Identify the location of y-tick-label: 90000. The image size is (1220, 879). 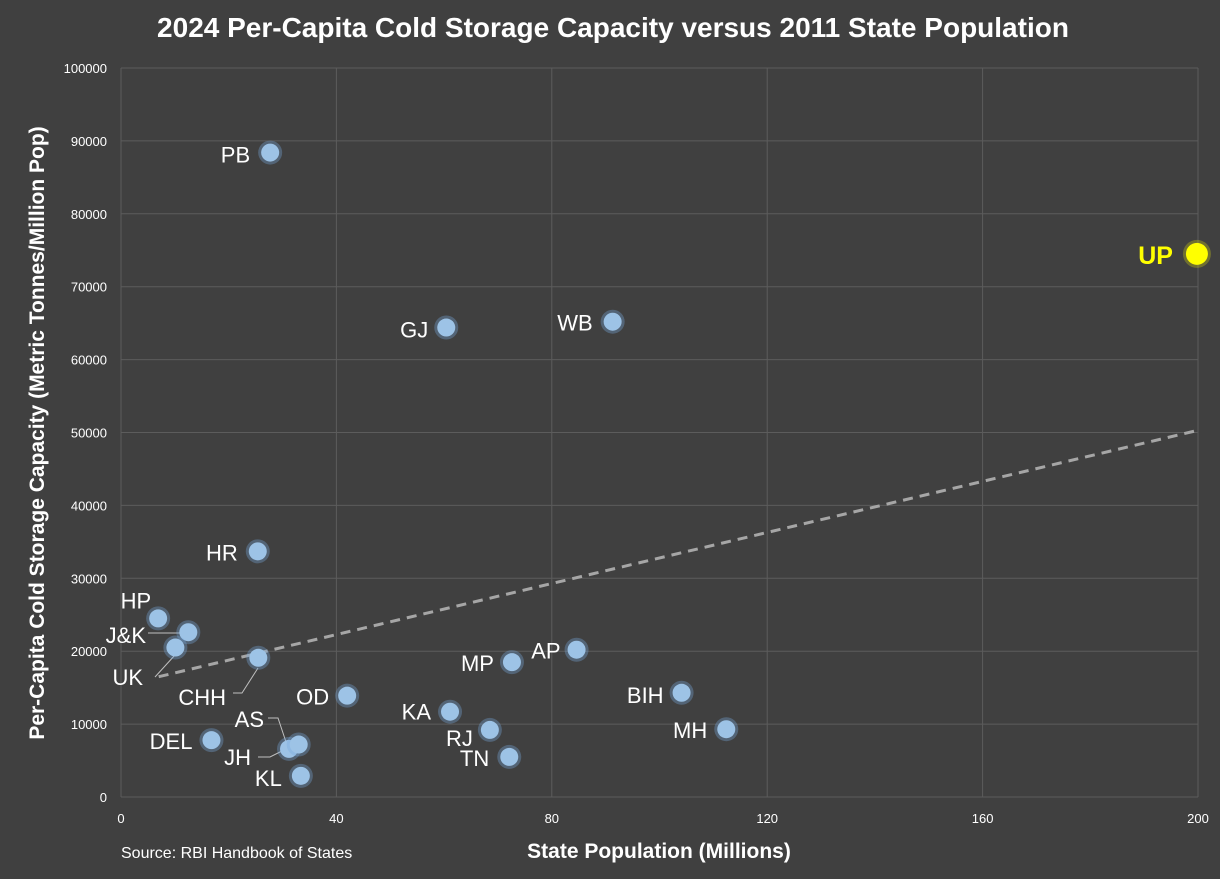
(89, 141).